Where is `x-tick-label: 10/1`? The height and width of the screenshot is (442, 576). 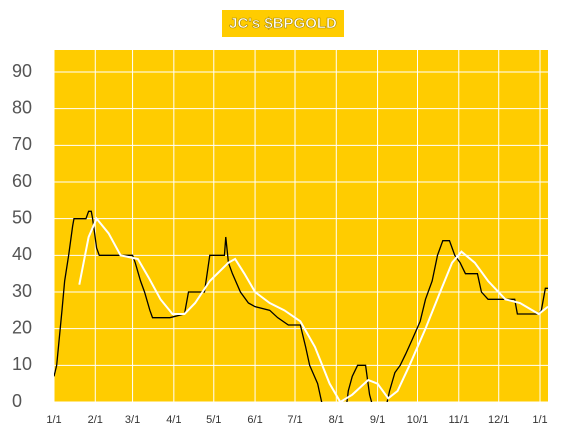
x-tick-label: 10/1 is located at coordinates (417, 420).